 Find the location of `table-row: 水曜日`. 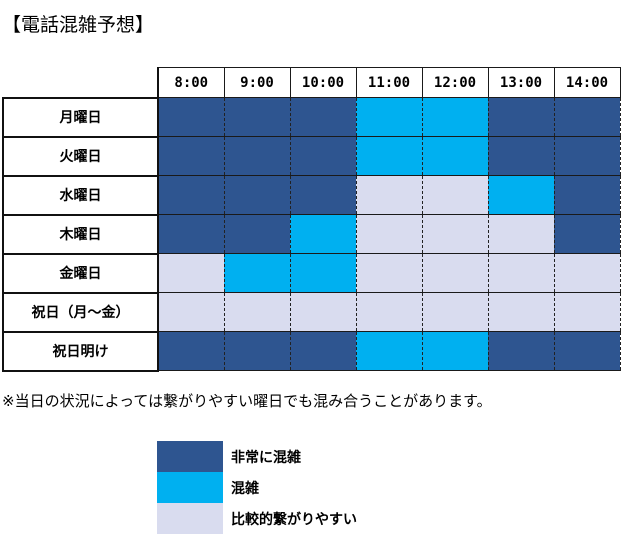

table-row: 水曜日 is located at coordinates (311, 195).